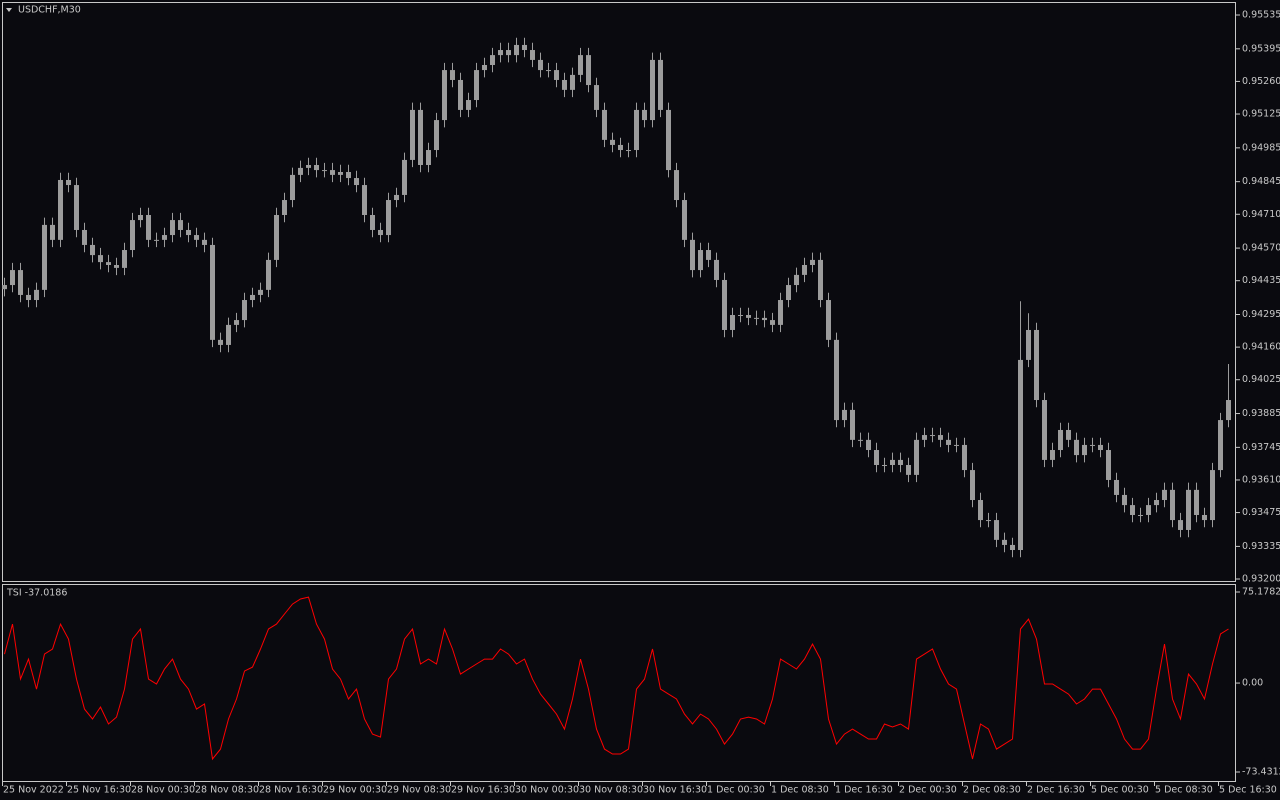 The image size is (1280, 800). What do you see at coordinates (1252, 683) in the screenshot?
I see `y-tick-label: 0.00` at bounding box center [1252, 683].